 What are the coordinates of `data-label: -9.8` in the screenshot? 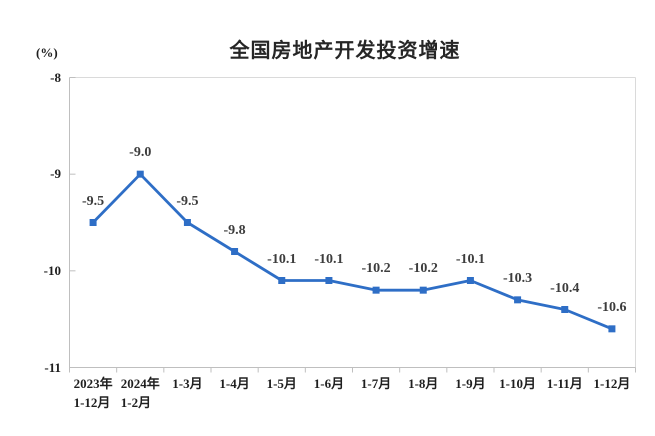 It's located at (234, 230).